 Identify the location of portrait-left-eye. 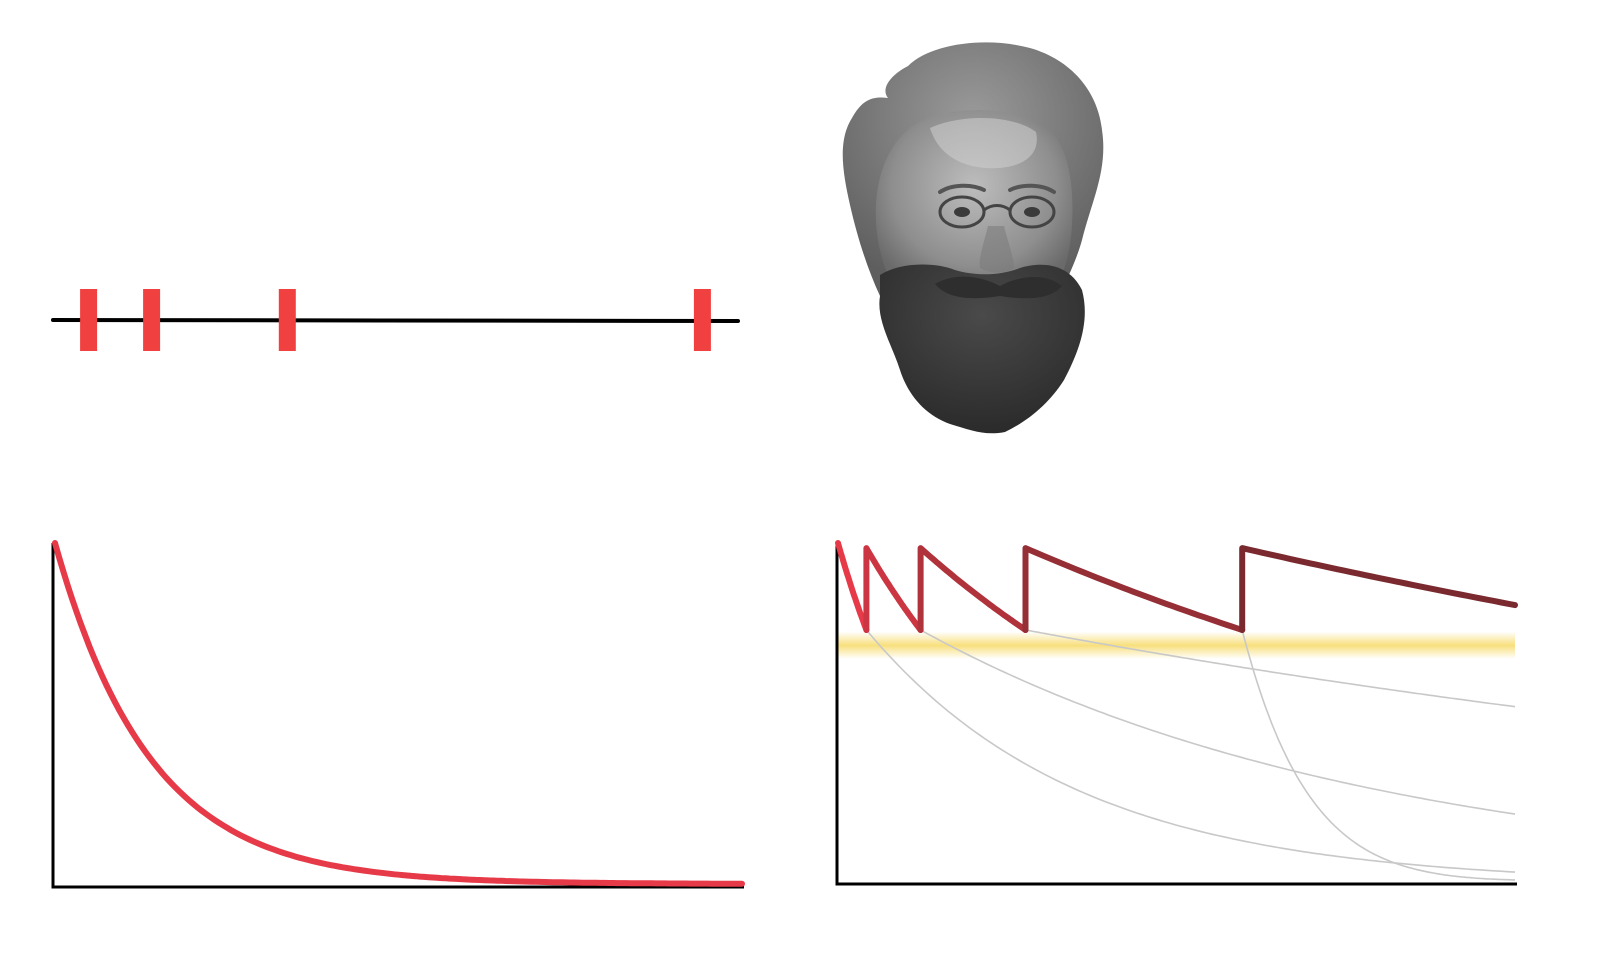
(962, 212).